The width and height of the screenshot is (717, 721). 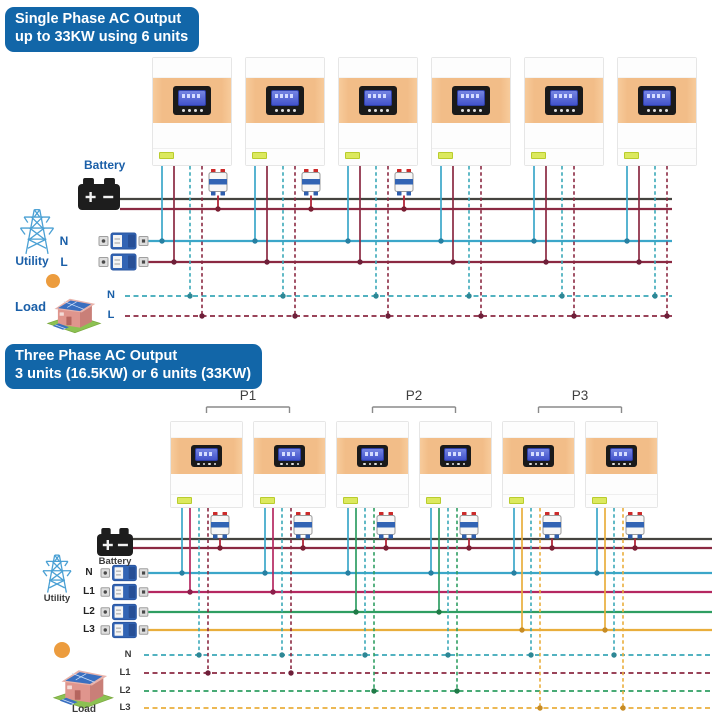 What do you see at coordinates (414, 395) in the screenshot?
I see `phase-group-label-p2: P2` at bounding box center [414, 395].